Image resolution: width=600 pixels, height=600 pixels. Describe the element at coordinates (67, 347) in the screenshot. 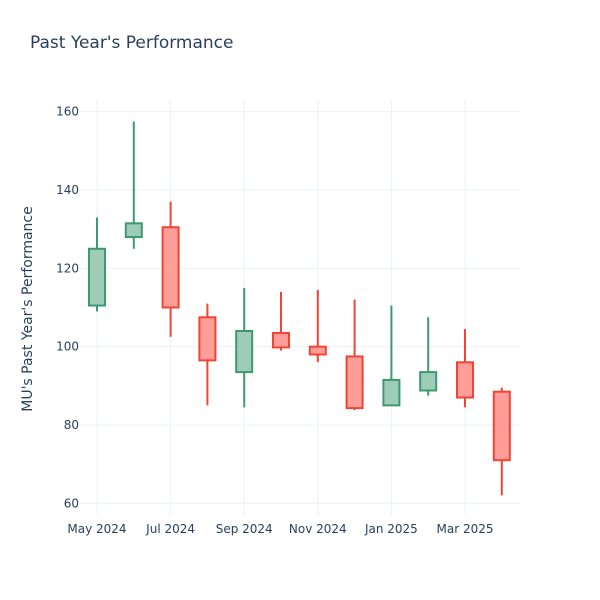

I see `y-tick-label: 100` at that location.